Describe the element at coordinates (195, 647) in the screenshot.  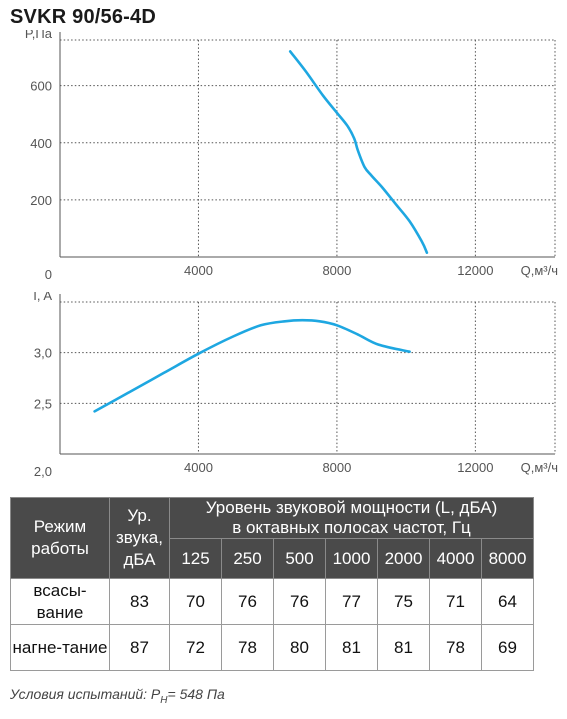
I see `band-value: 72` at that location.